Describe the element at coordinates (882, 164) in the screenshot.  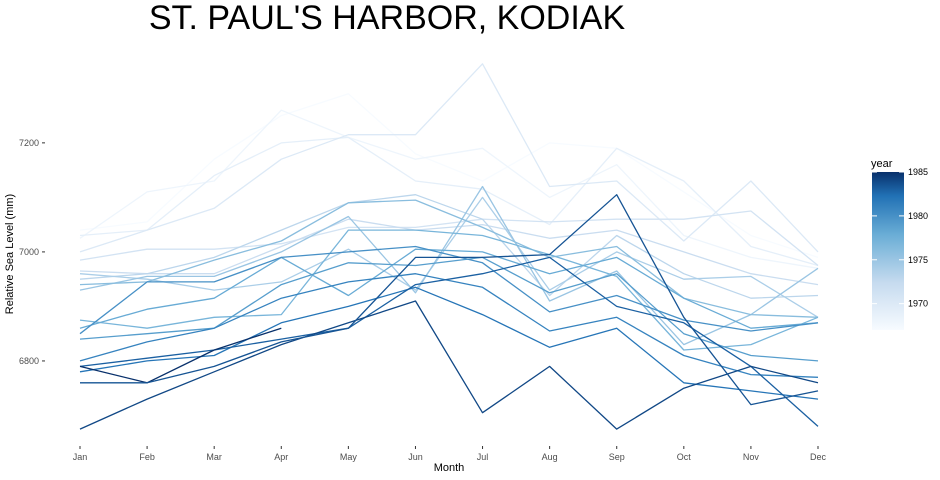
I see `legend-title: year` at that location.